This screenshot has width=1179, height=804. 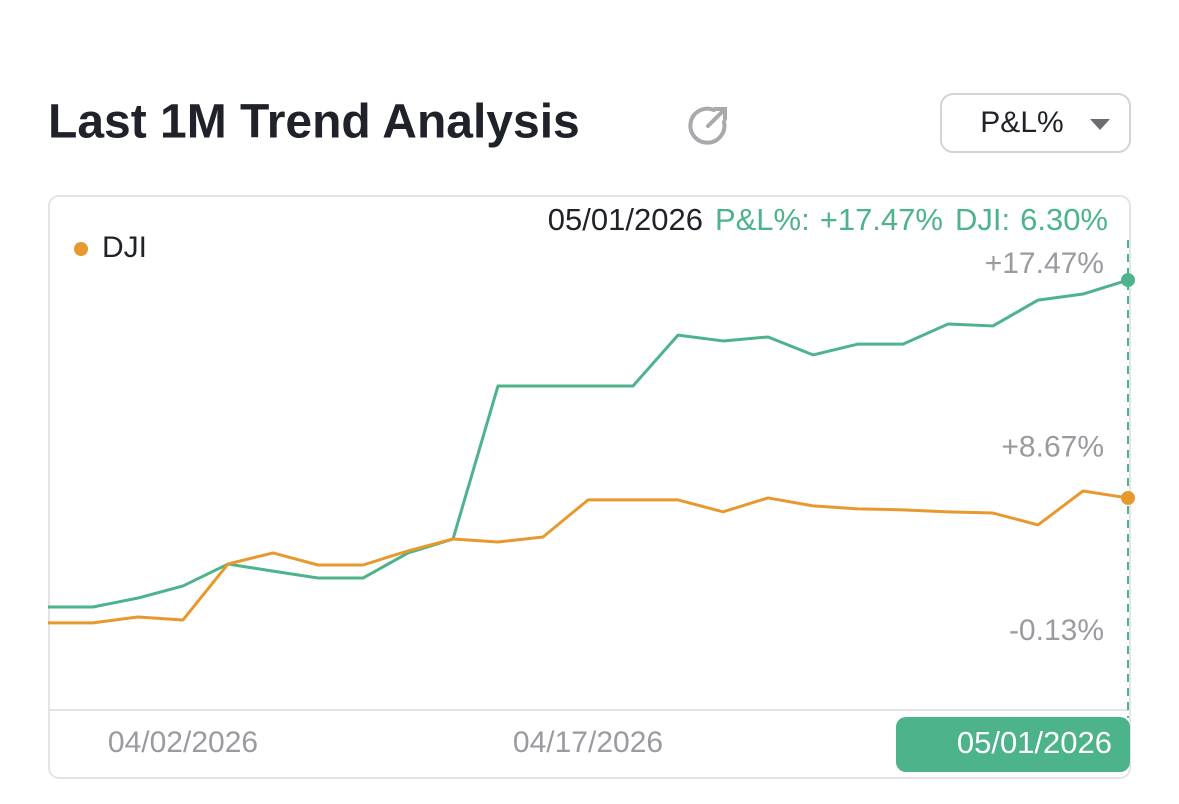 I want to click on y-tick-label: +17.47%, so click(x=1044, y=263).